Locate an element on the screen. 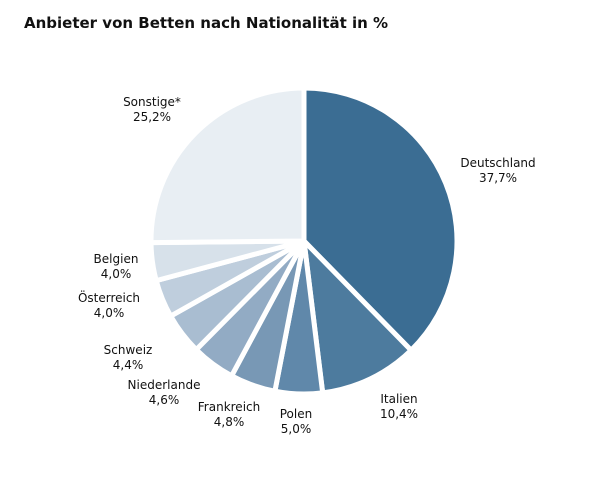  pie-slice-deutschland is located at coordinates (380, 219).